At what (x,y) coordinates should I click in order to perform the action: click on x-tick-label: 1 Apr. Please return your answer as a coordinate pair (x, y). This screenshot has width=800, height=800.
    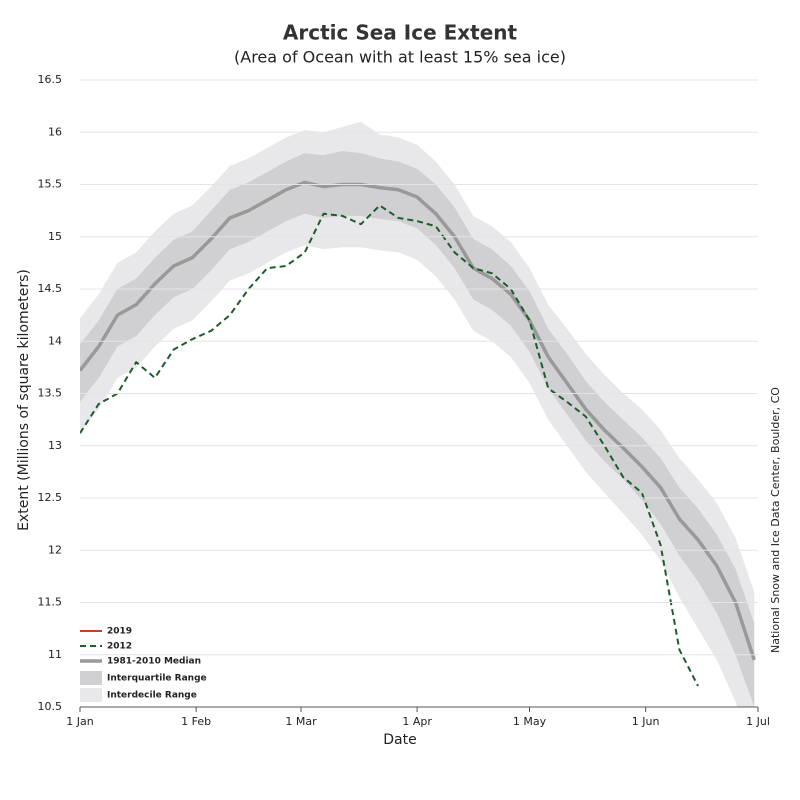
    Looking at the image, I should click on (417, 721).